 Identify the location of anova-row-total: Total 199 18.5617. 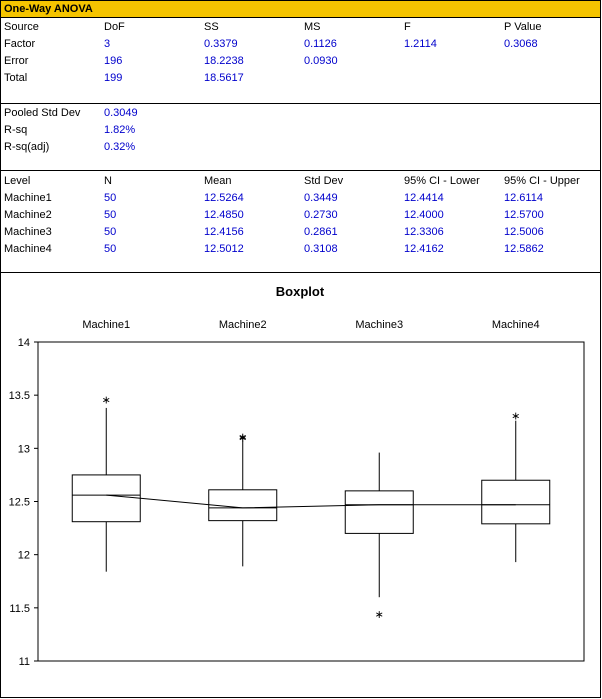
(301, 78).